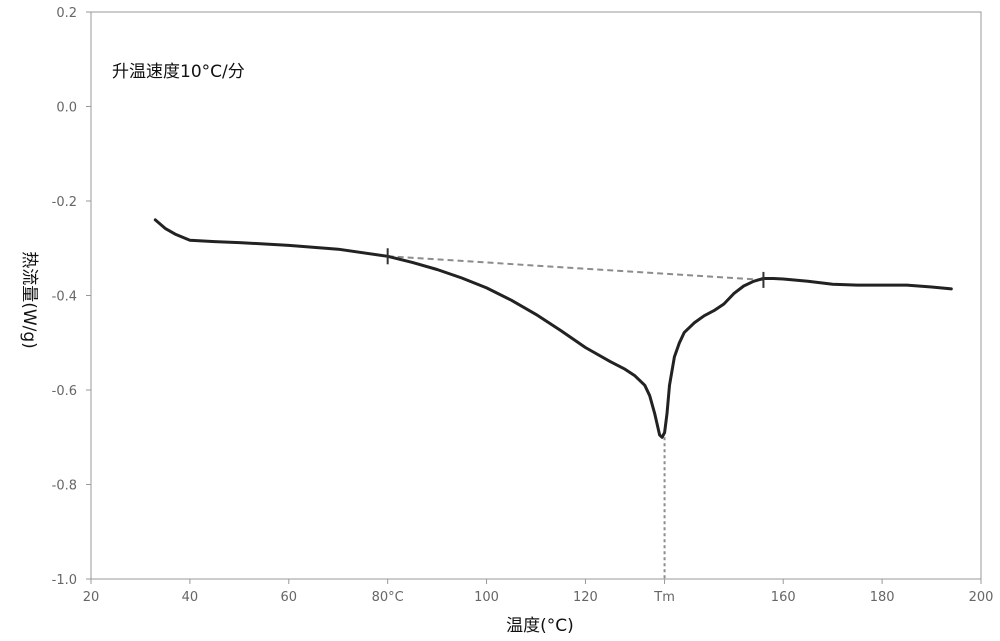 The height and width of the screenshot is (641, 1000). Describe the element at coordinates (64, 486) in the screenshot. I see `y-tick-label: -0.8` at that location.